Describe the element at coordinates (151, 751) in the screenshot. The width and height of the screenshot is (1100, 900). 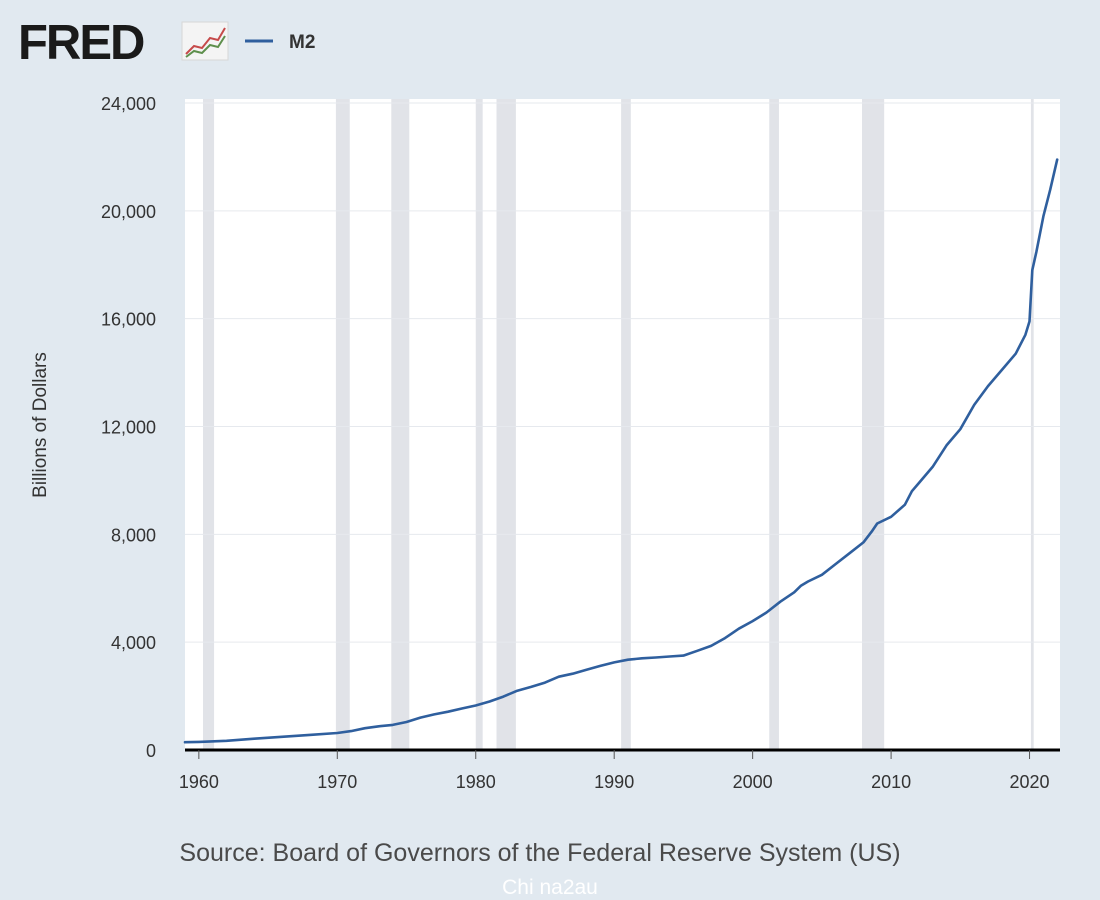
I see `y-tick-label: 0` at that location.